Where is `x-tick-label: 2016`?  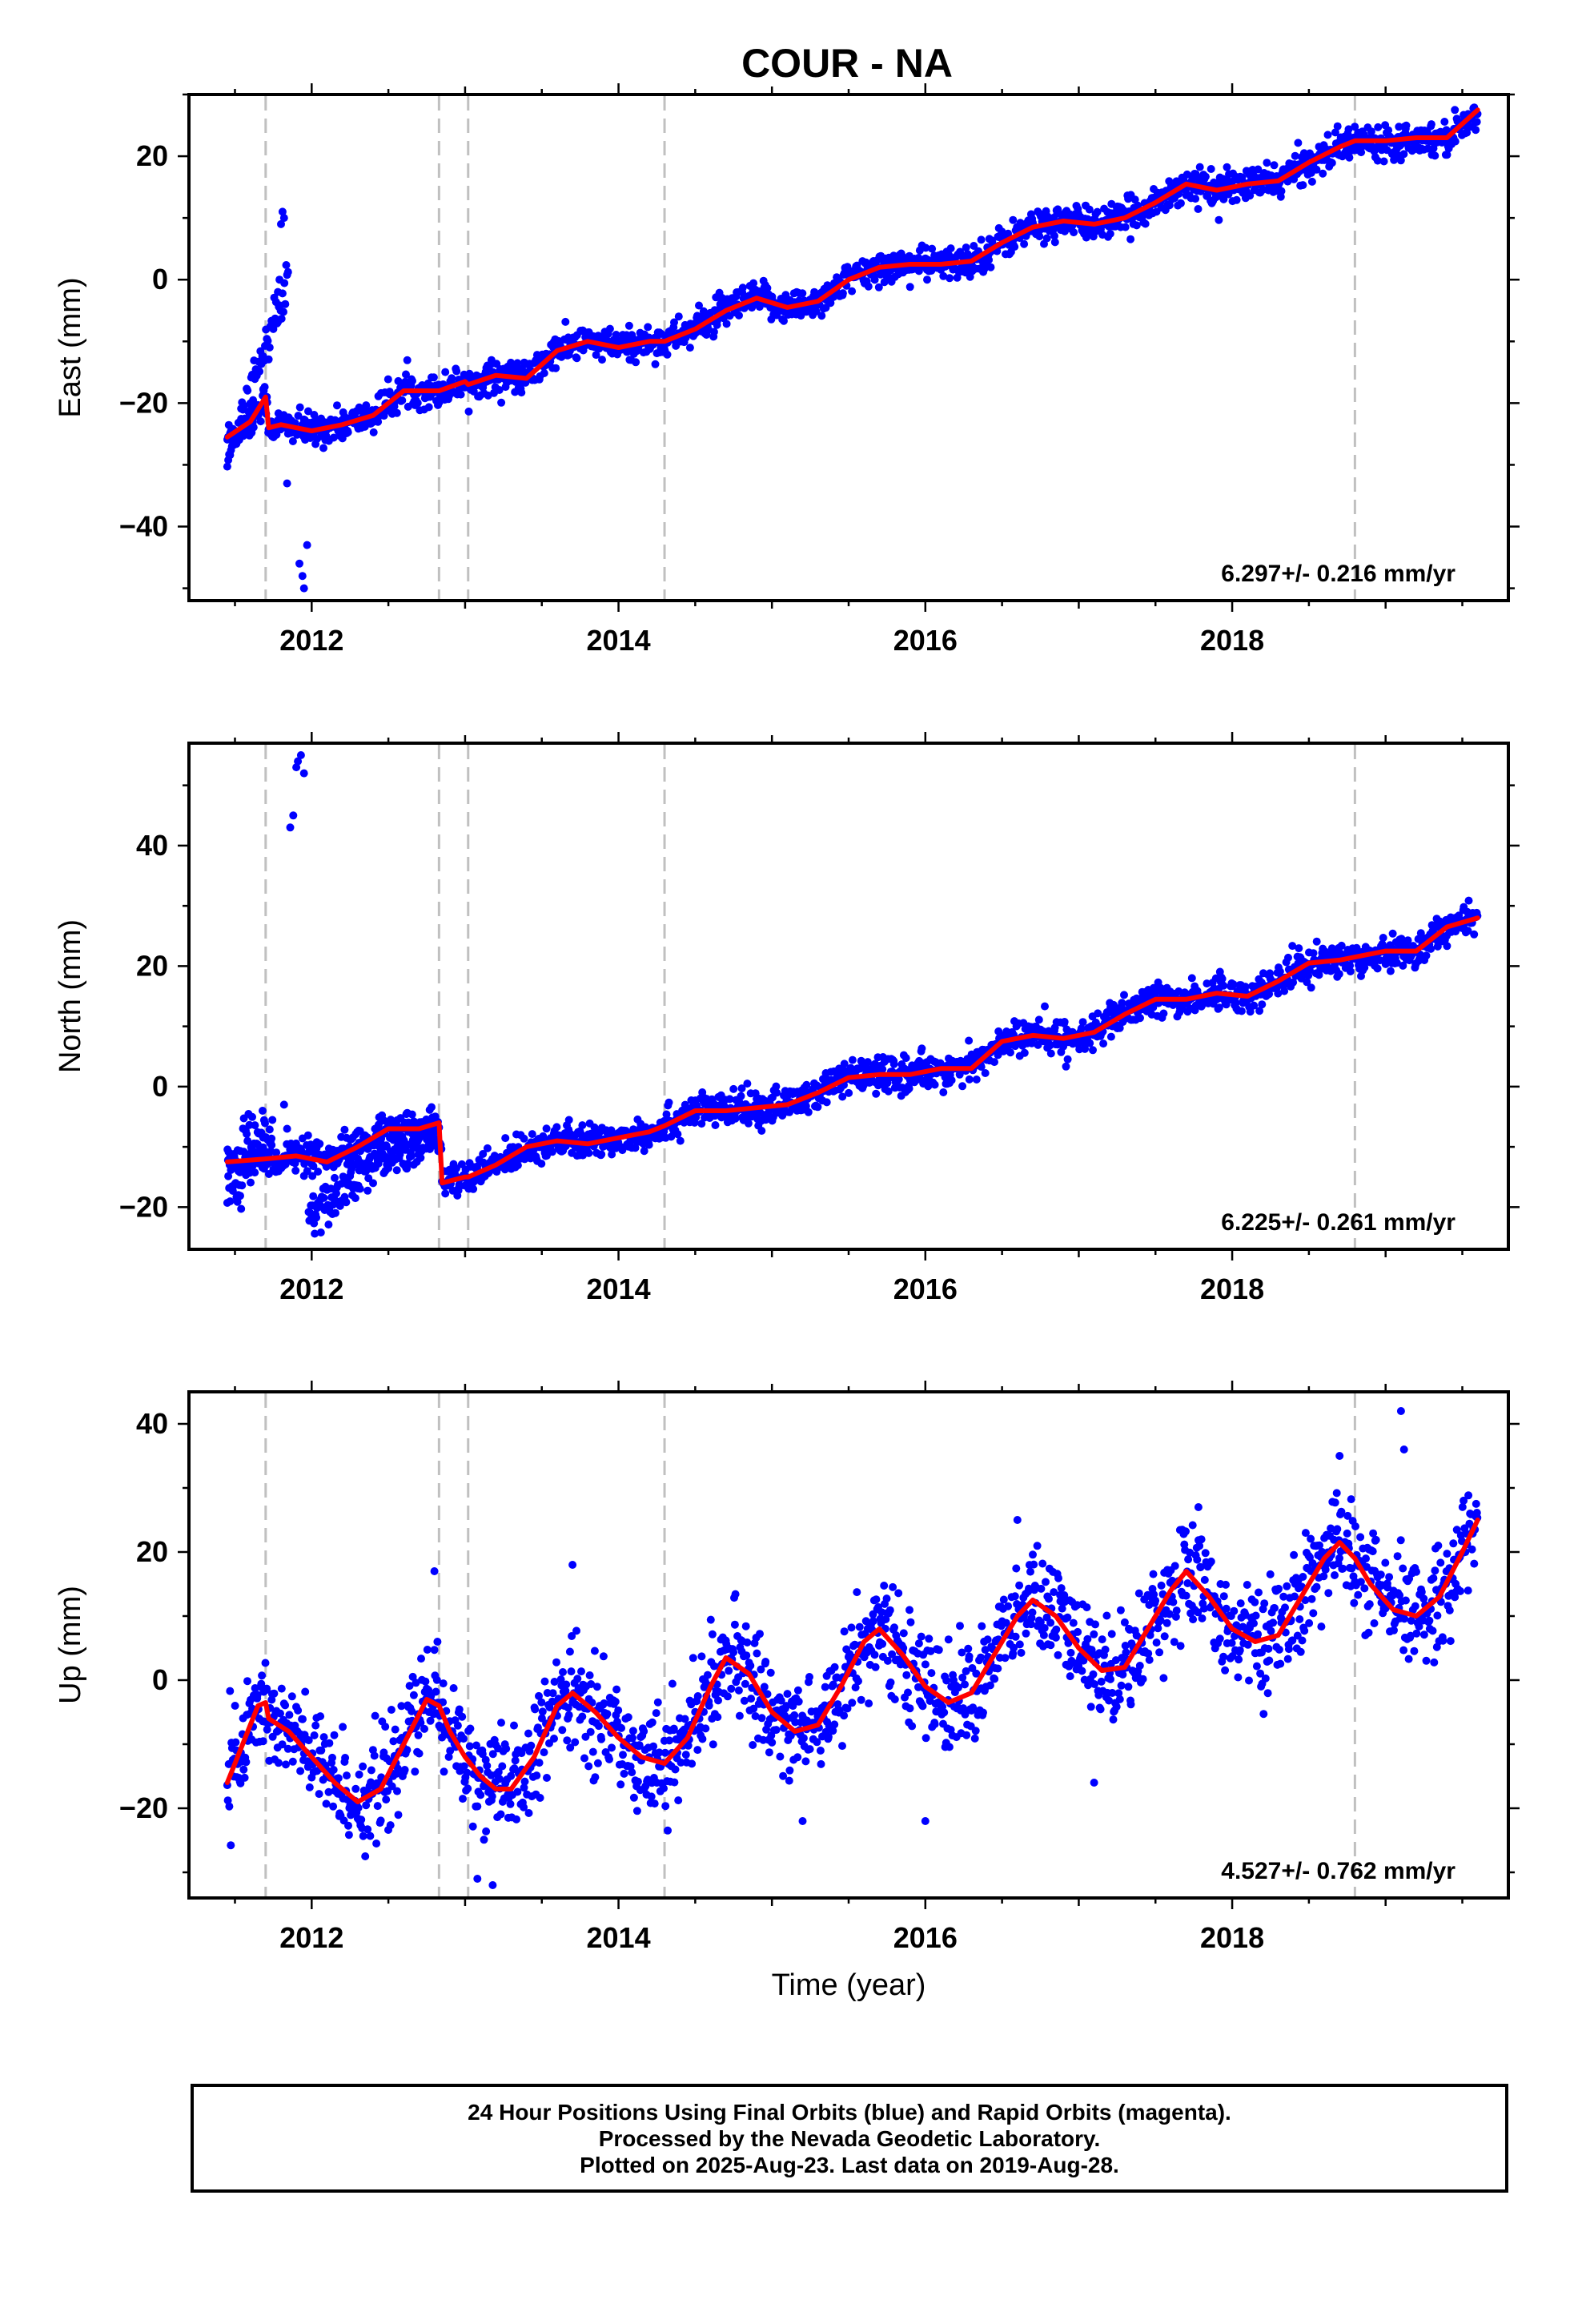
x-tick-label: 2016 is located at coordinates (926, 1289).